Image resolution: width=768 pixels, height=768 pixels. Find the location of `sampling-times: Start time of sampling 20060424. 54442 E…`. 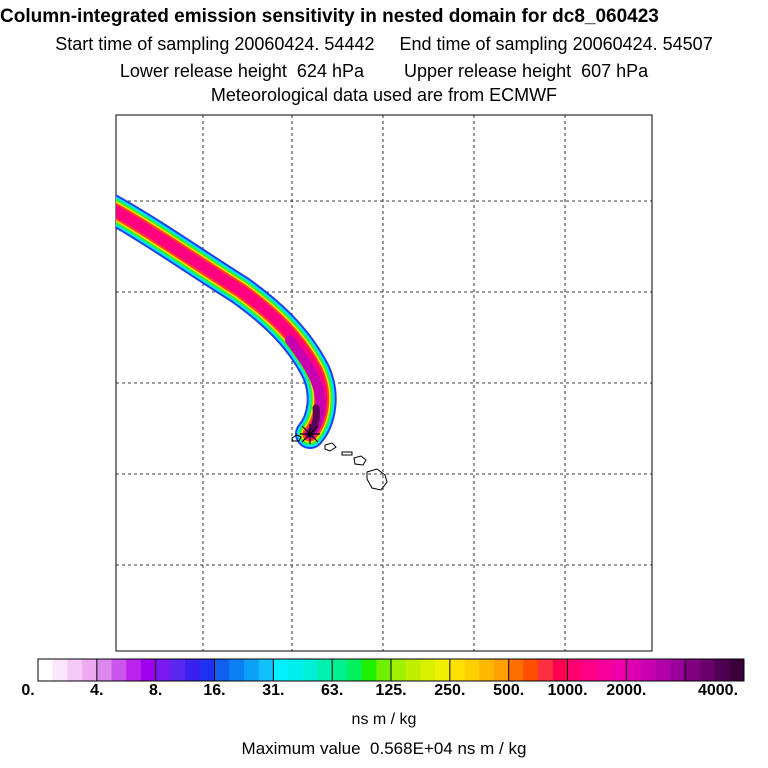

sampling-times: Start time of sampling 20060424. 54442 E… is located at coordinates (384, 44).